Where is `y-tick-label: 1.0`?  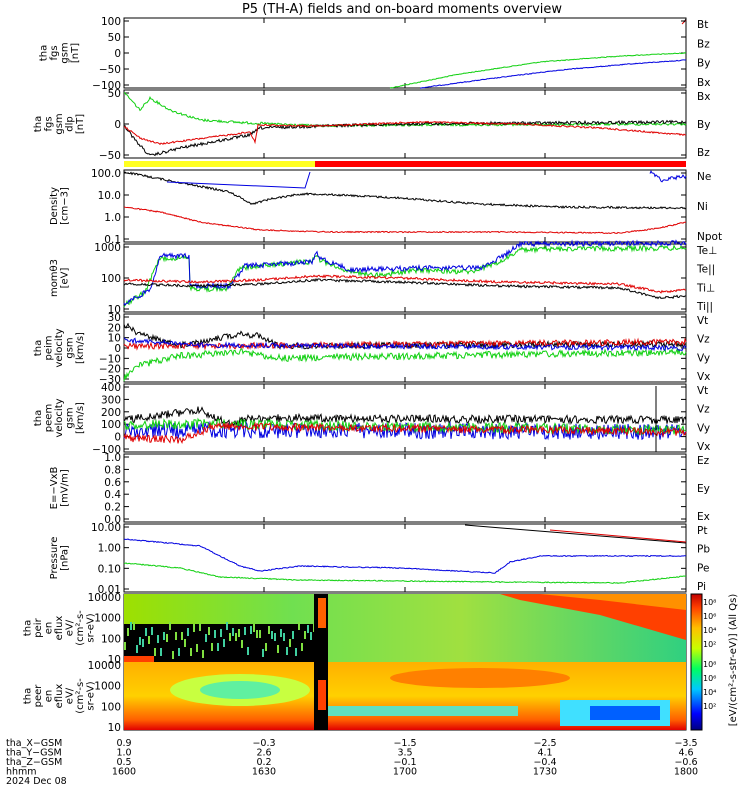 y-tick-label: 1.0 is located at coordinates (112, 458).